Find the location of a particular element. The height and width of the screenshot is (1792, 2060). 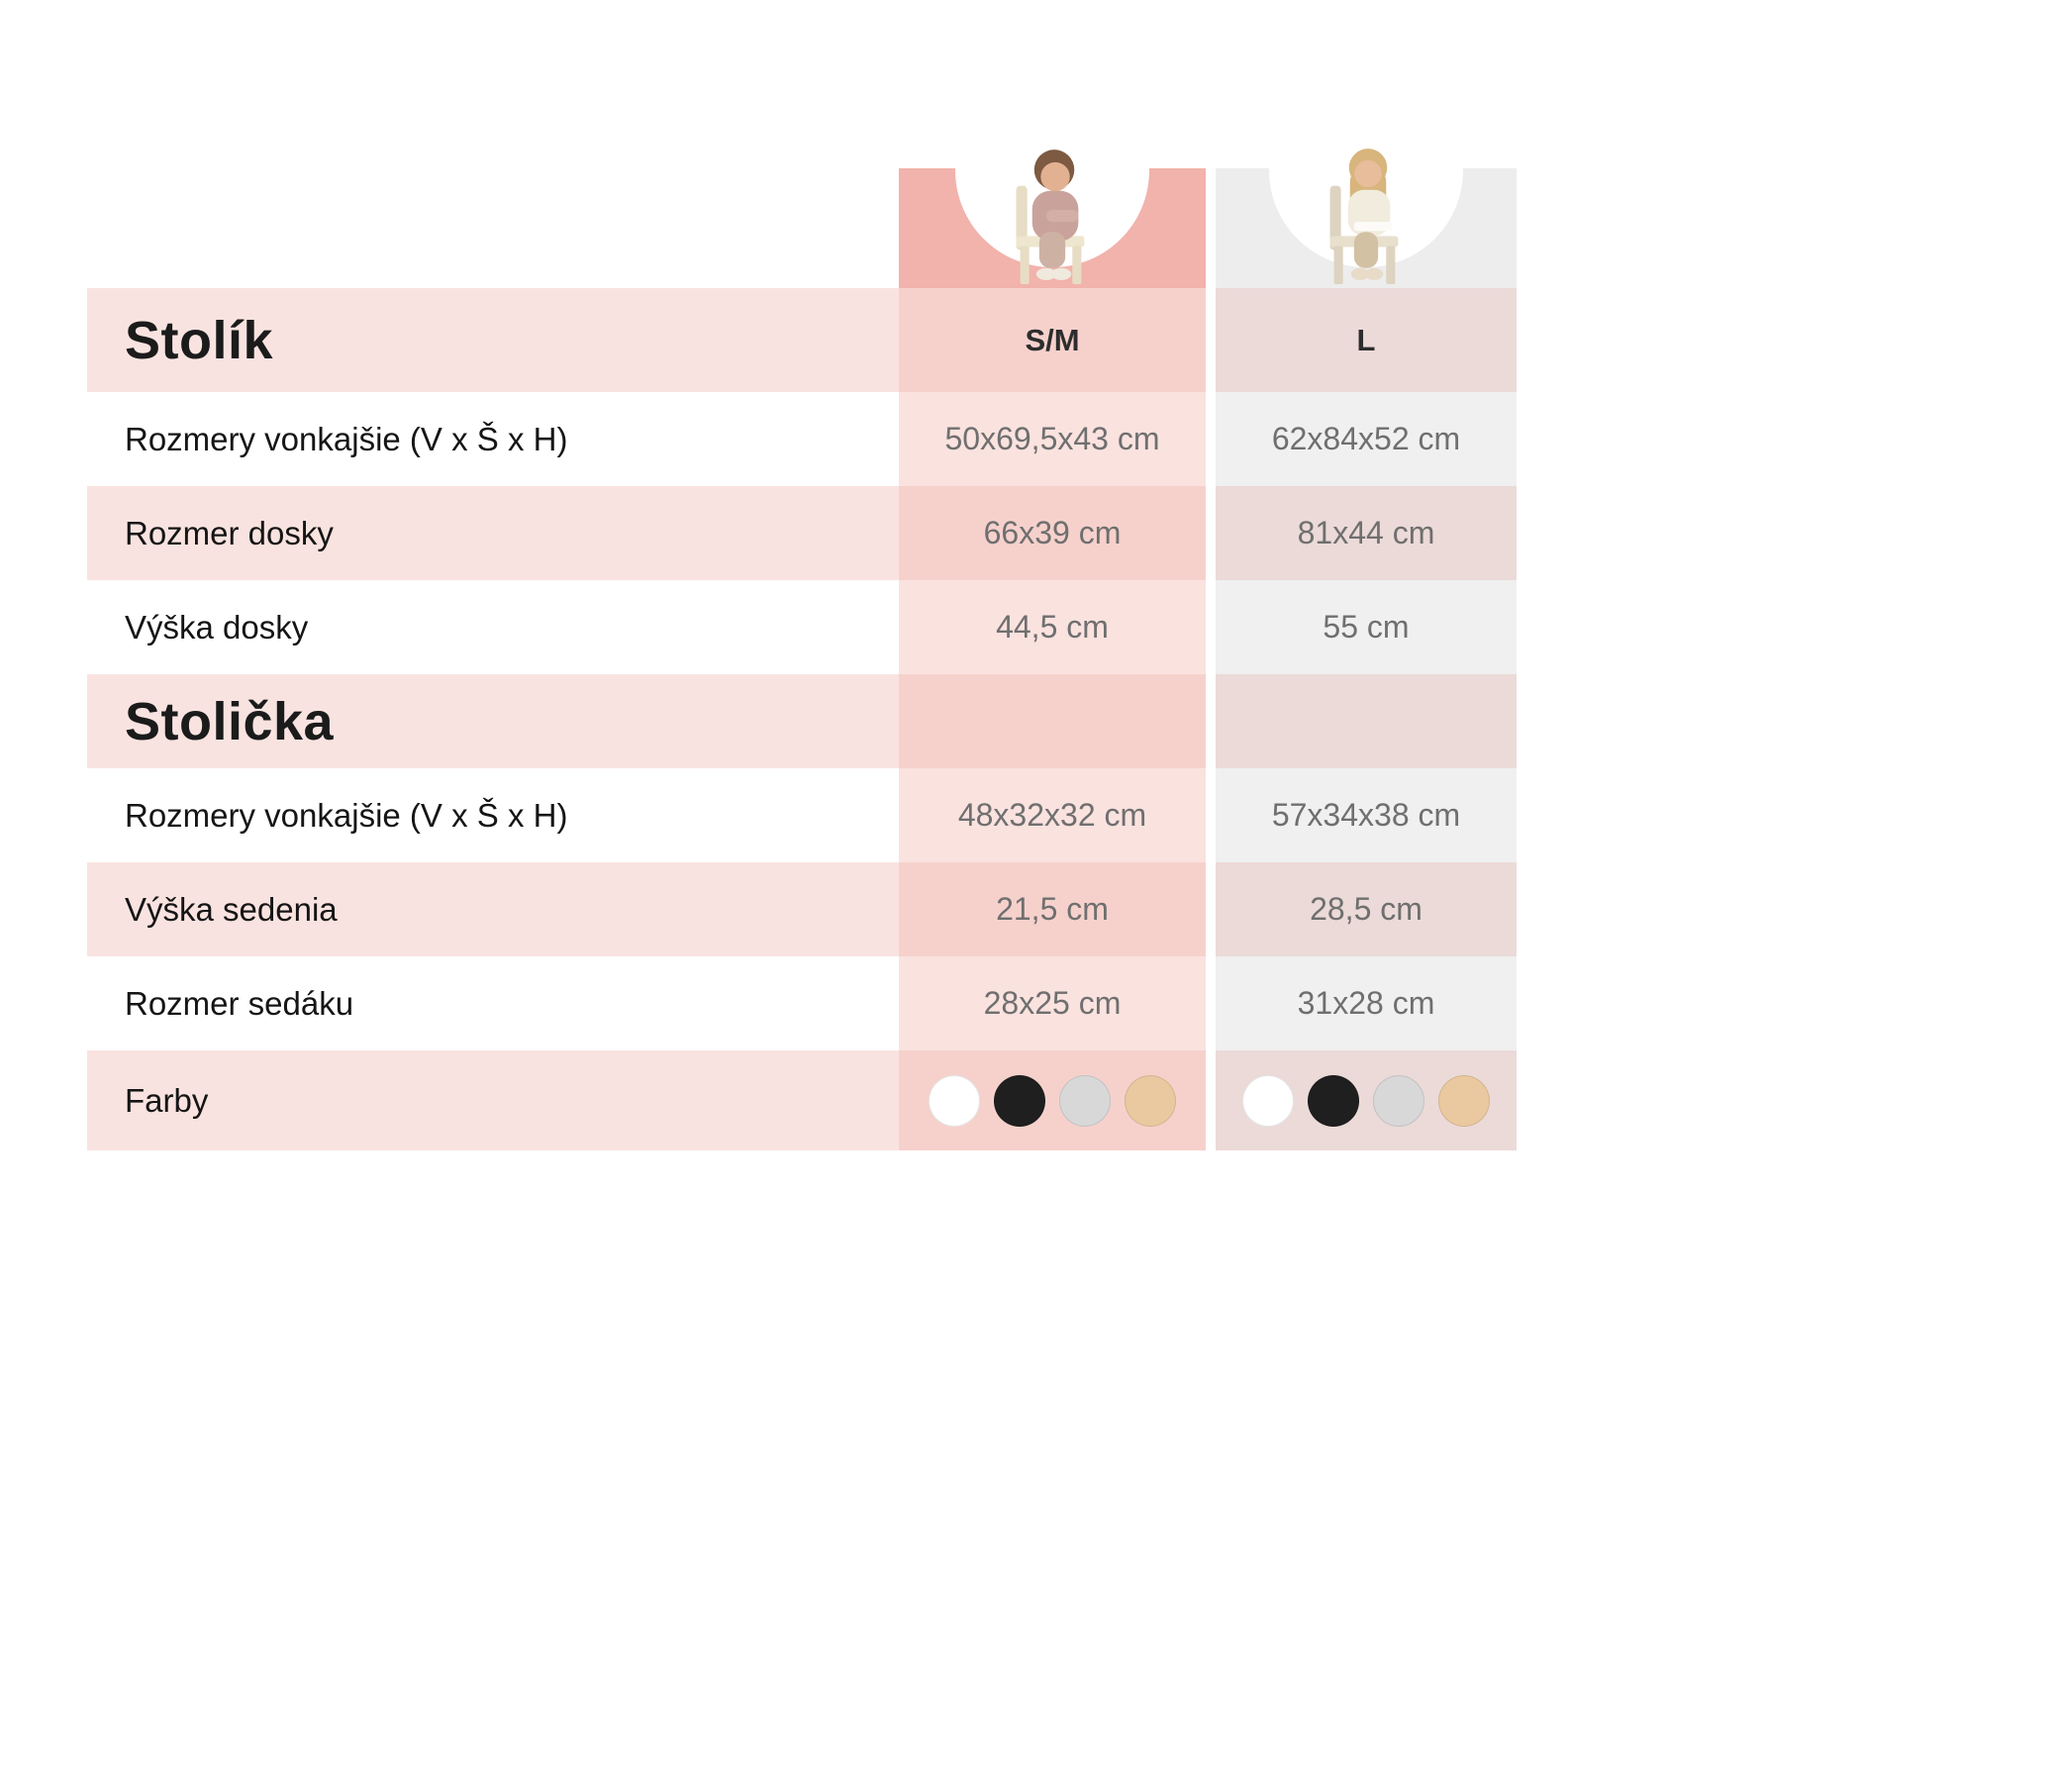

value-cell-l: 28,5 cm is located at coordinates (1366, 909).